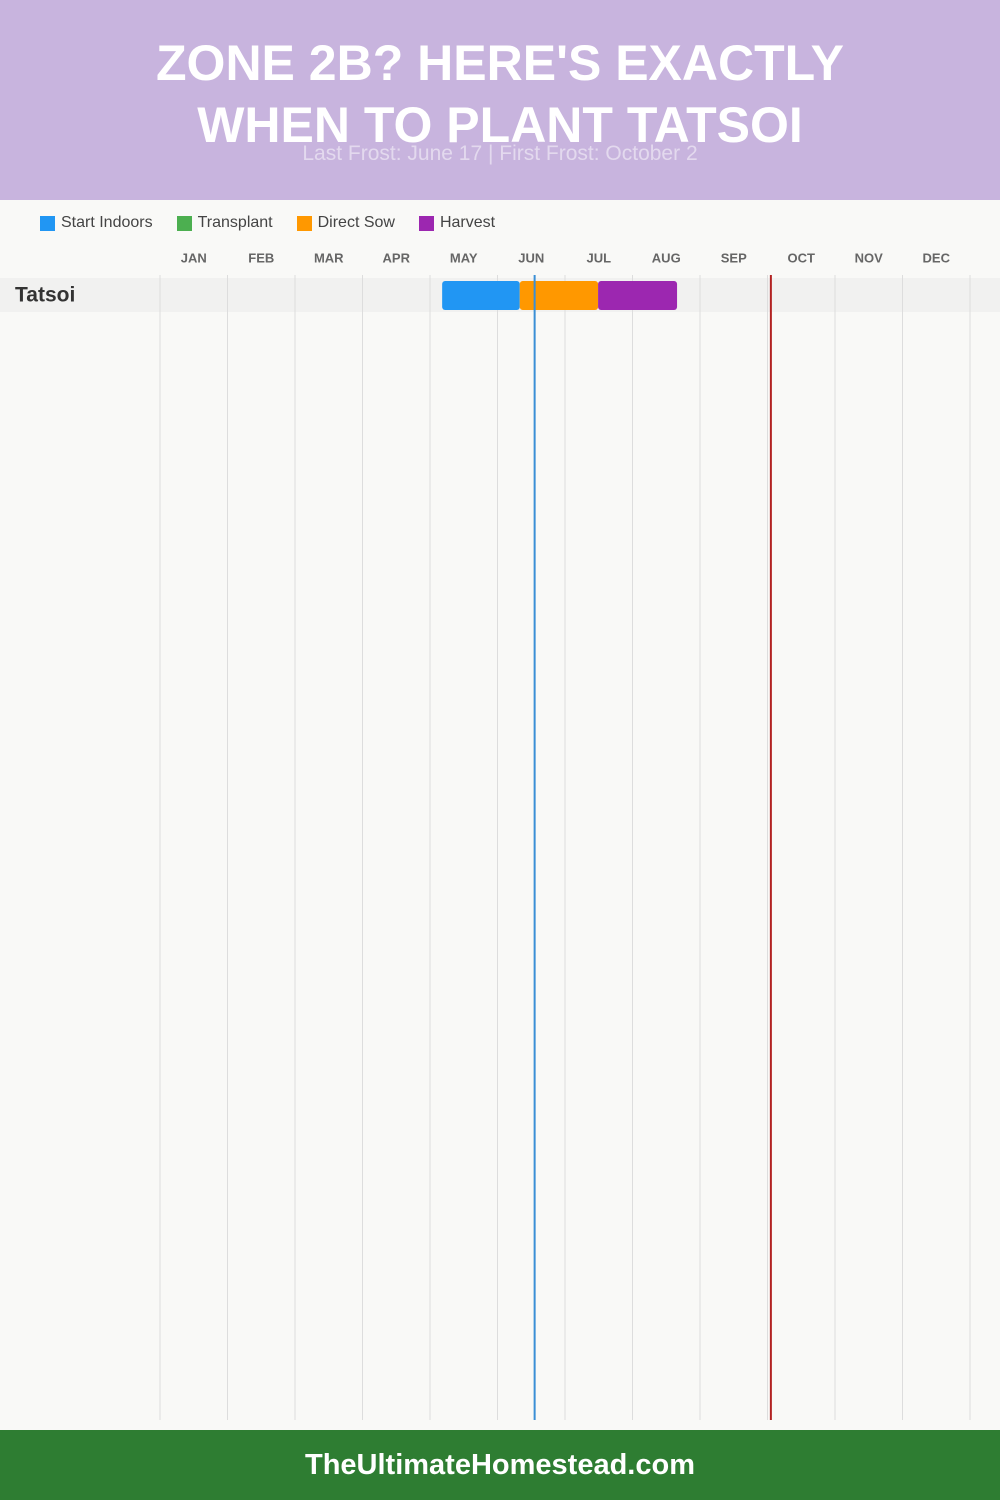  Describe the element at coordinates (937, 257) in the screenshot. I see `month-label: DEC` at that location.